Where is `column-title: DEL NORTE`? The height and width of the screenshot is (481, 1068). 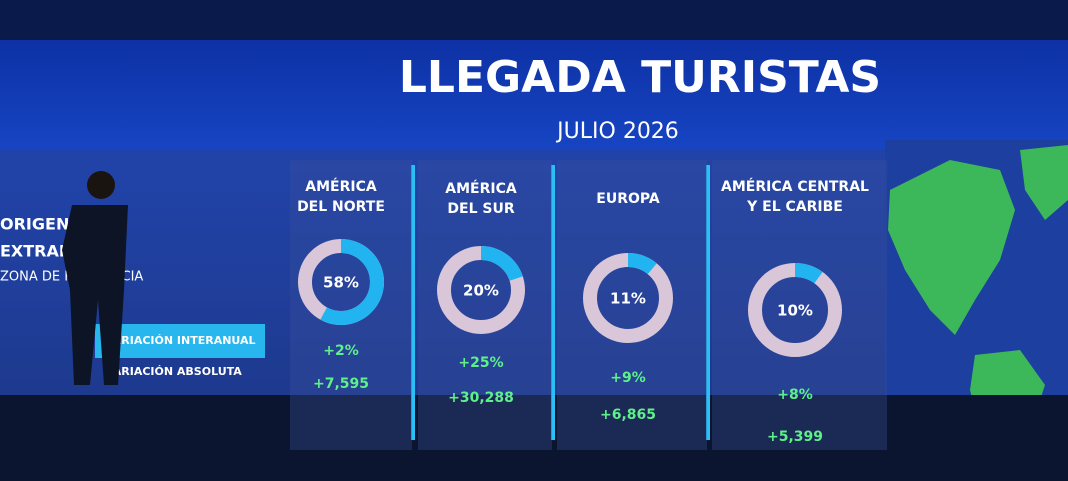 column-title: DEL NORTE is located at coordinates (341, 207).